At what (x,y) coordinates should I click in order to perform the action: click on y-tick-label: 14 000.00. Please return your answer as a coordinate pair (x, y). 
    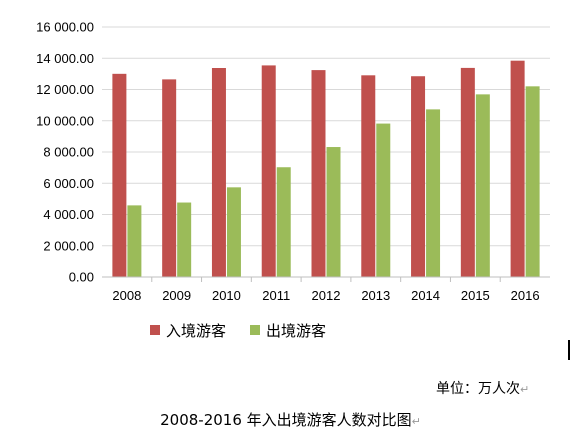
    Looking at the image, I should click on (65, 58).